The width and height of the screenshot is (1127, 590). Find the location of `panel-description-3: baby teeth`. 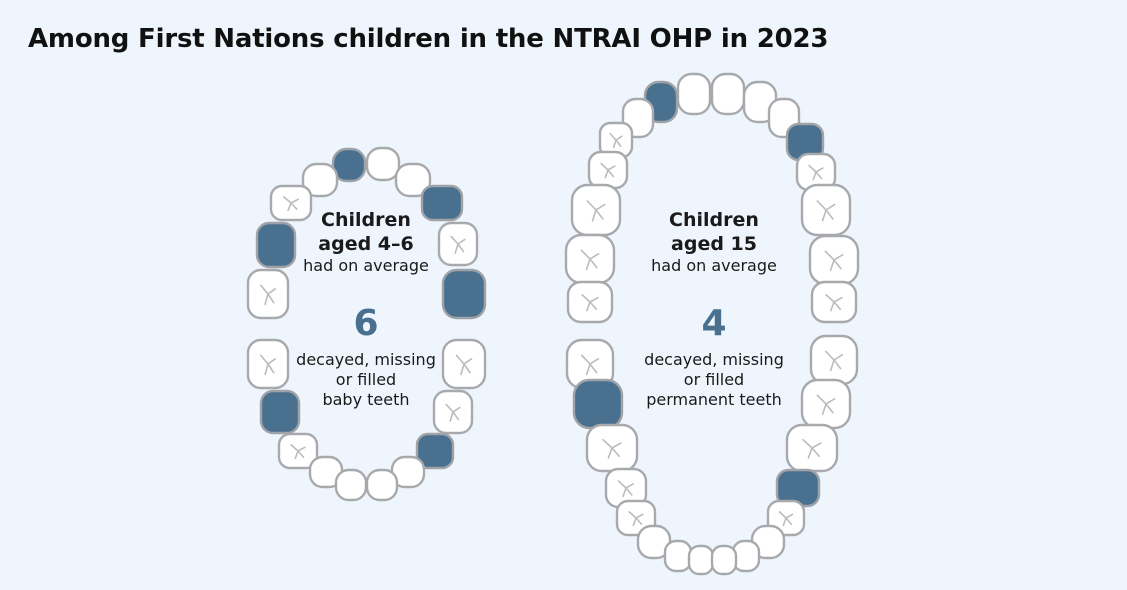

panel-description-3: baby teeth is located at coordinates (366, 399).